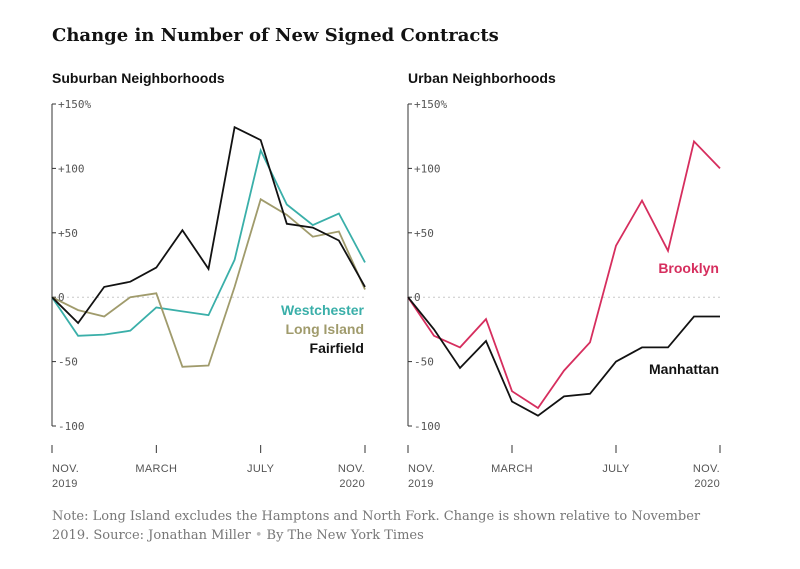 The height and width of the screenshot is (569, 800). I want to click on panel-title: Urban Neighborhoods, so click(482, 78).